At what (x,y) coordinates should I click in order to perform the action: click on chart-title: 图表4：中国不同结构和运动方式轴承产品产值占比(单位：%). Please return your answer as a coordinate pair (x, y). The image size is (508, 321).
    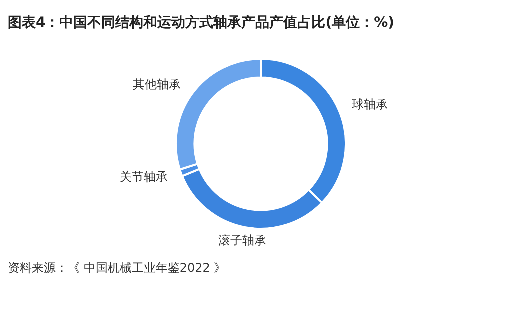
    Looking at the image, I should click on (202, 23).